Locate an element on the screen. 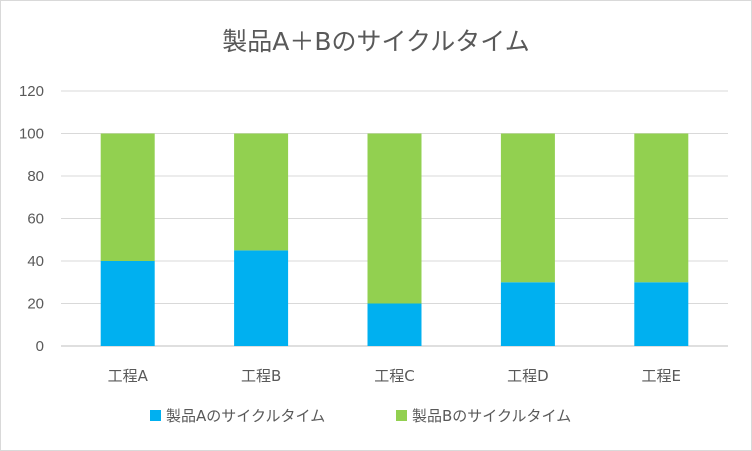 This screenshot has width=752, height=451. legend-swatch-series-a is located at coordinates (155, 415).